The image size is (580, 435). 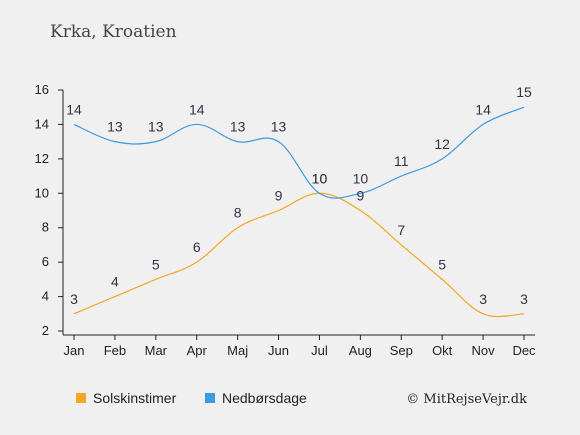 What do you see at coordinates (264, 398) in the screenshot?
I see `legend-label: Nedbørsdage` at bounding box center [264, 398].